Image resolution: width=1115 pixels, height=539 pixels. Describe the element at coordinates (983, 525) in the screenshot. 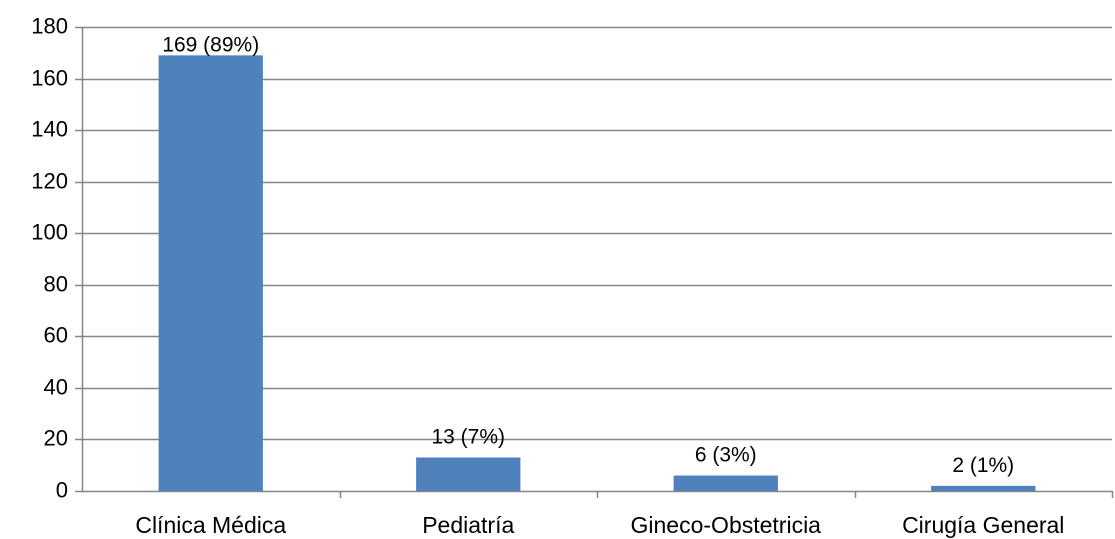

I see `category-label: Cirugía General` at that location.